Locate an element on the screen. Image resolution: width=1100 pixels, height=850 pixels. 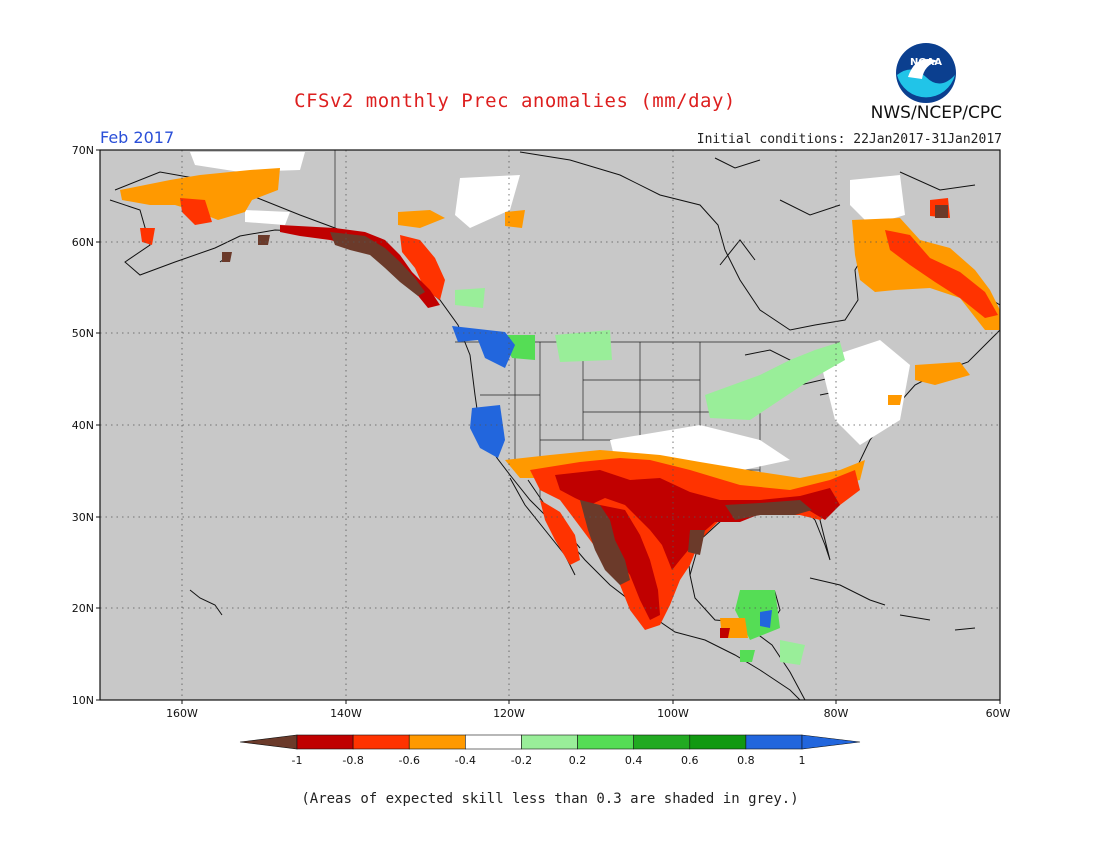
colorbar-arrow-low is located at coordinates (268, 742).